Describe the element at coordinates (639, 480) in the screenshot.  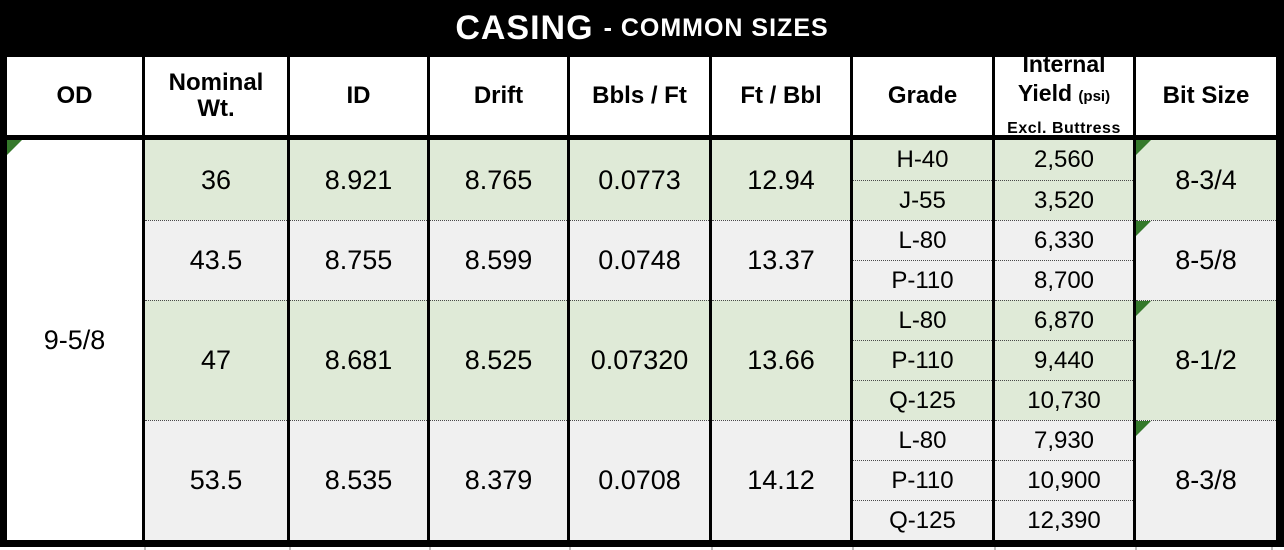
I see `bbls-ft-cell: 0.0708` at that location.